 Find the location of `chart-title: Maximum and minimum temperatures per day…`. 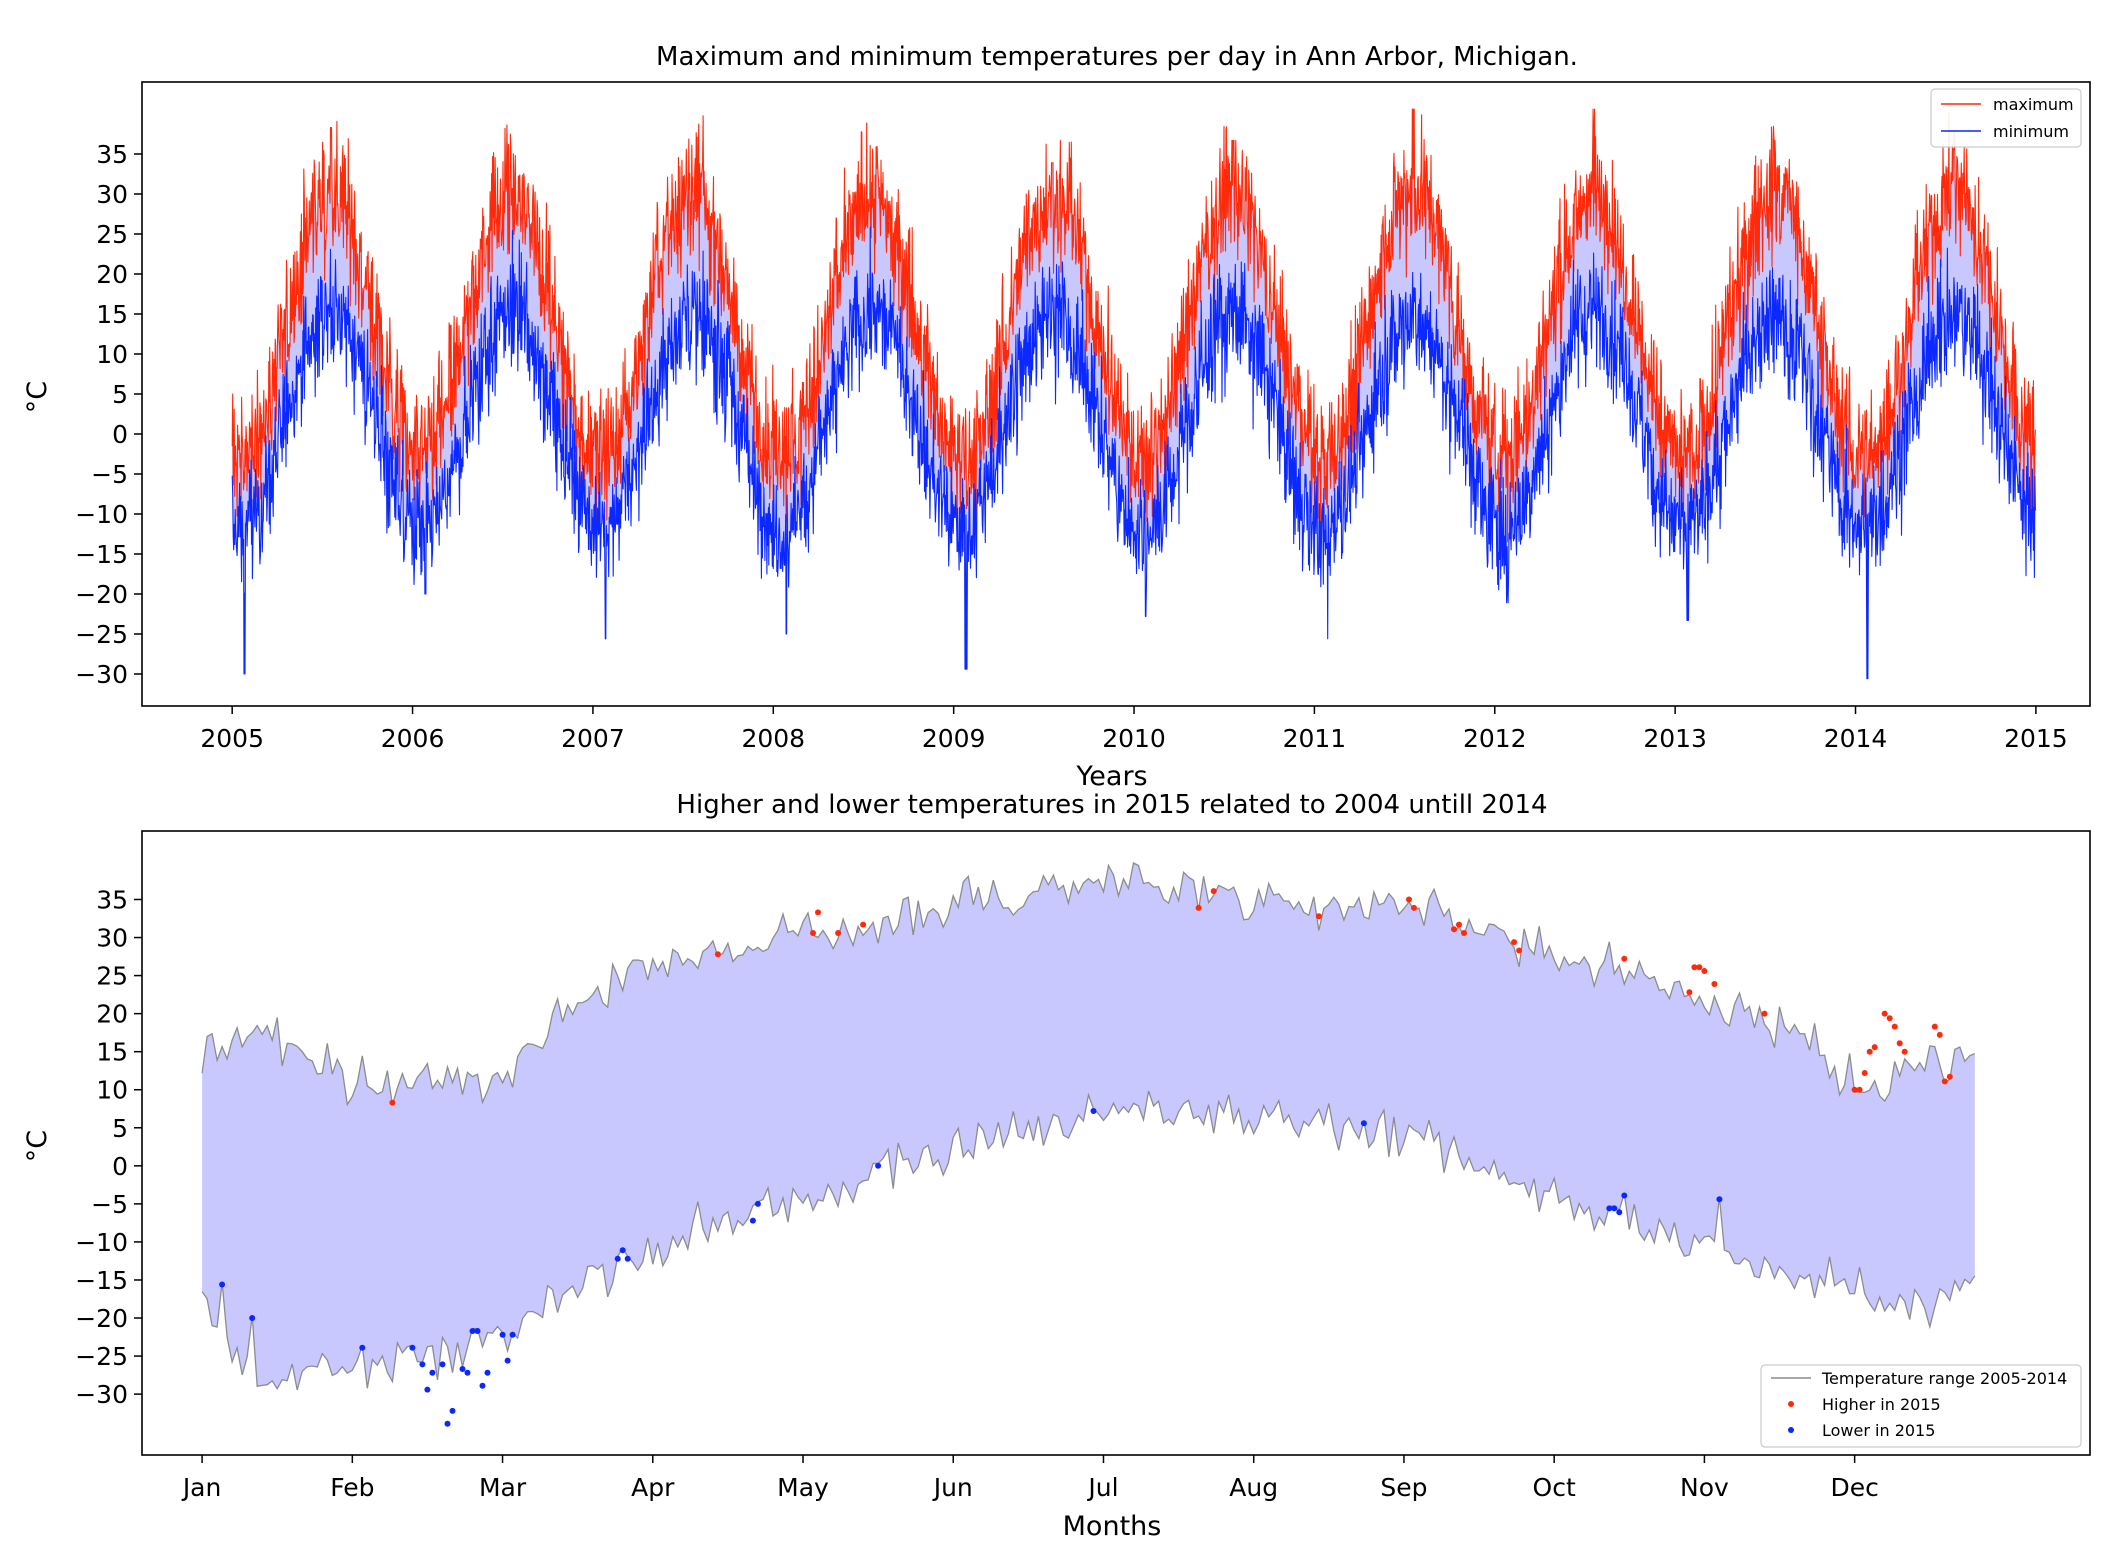

chart-title: Maximum and minimum temperatures per day… is located at coordinates (1117, 57).